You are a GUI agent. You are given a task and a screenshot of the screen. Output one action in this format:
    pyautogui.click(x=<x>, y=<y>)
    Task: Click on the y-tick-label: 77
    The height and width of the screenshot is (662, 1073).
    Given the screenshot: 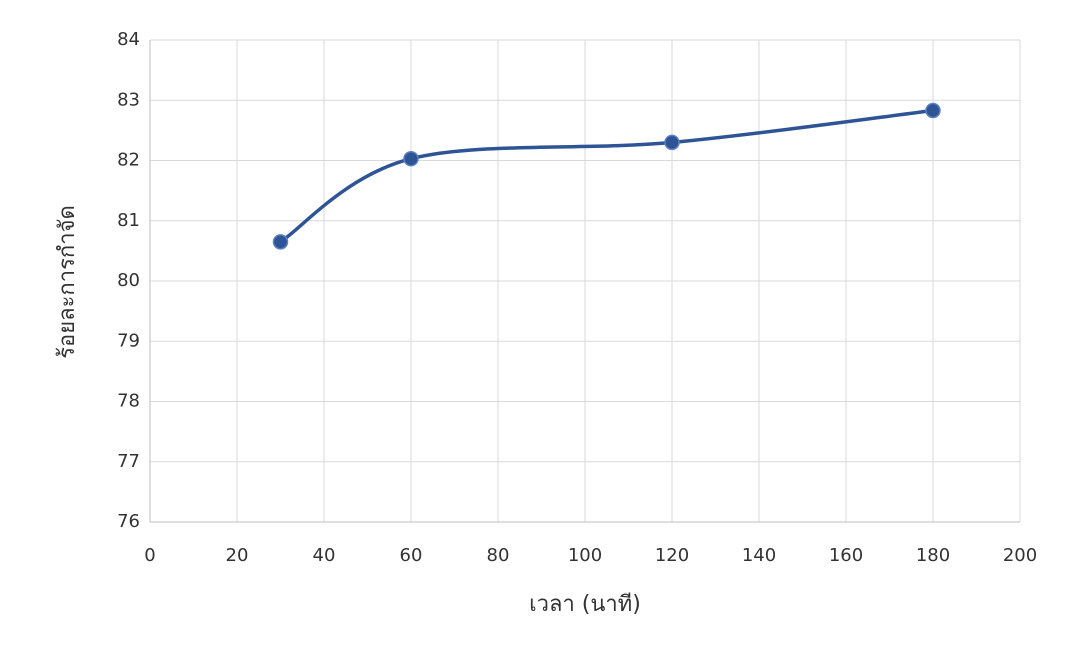 What is the action you would take?
    pyautogui.click(x=128, y=461)
    